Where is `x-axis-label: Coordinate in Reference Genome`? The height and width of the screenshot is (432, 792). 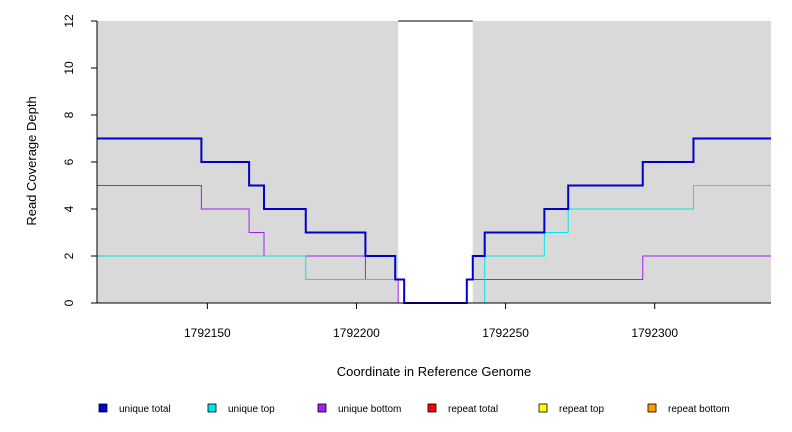 x-axis-label: Coordinate in Reference Genome is located at coordinates (434, 371).